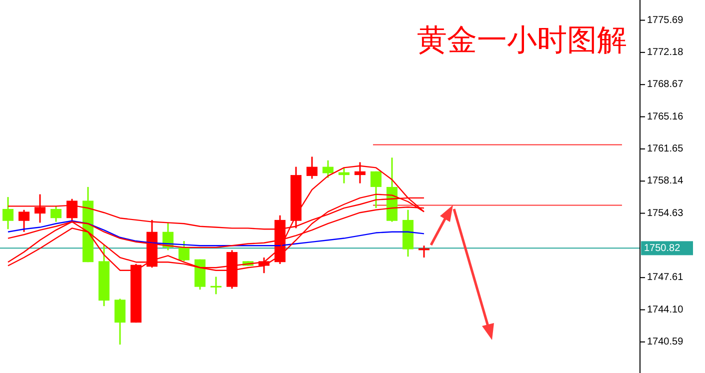 This screenshot has height=373, width=705. Describe the element at coordinates (665, 116) in the screenshot. I see `y-tick-label: 1765.16` at that location.